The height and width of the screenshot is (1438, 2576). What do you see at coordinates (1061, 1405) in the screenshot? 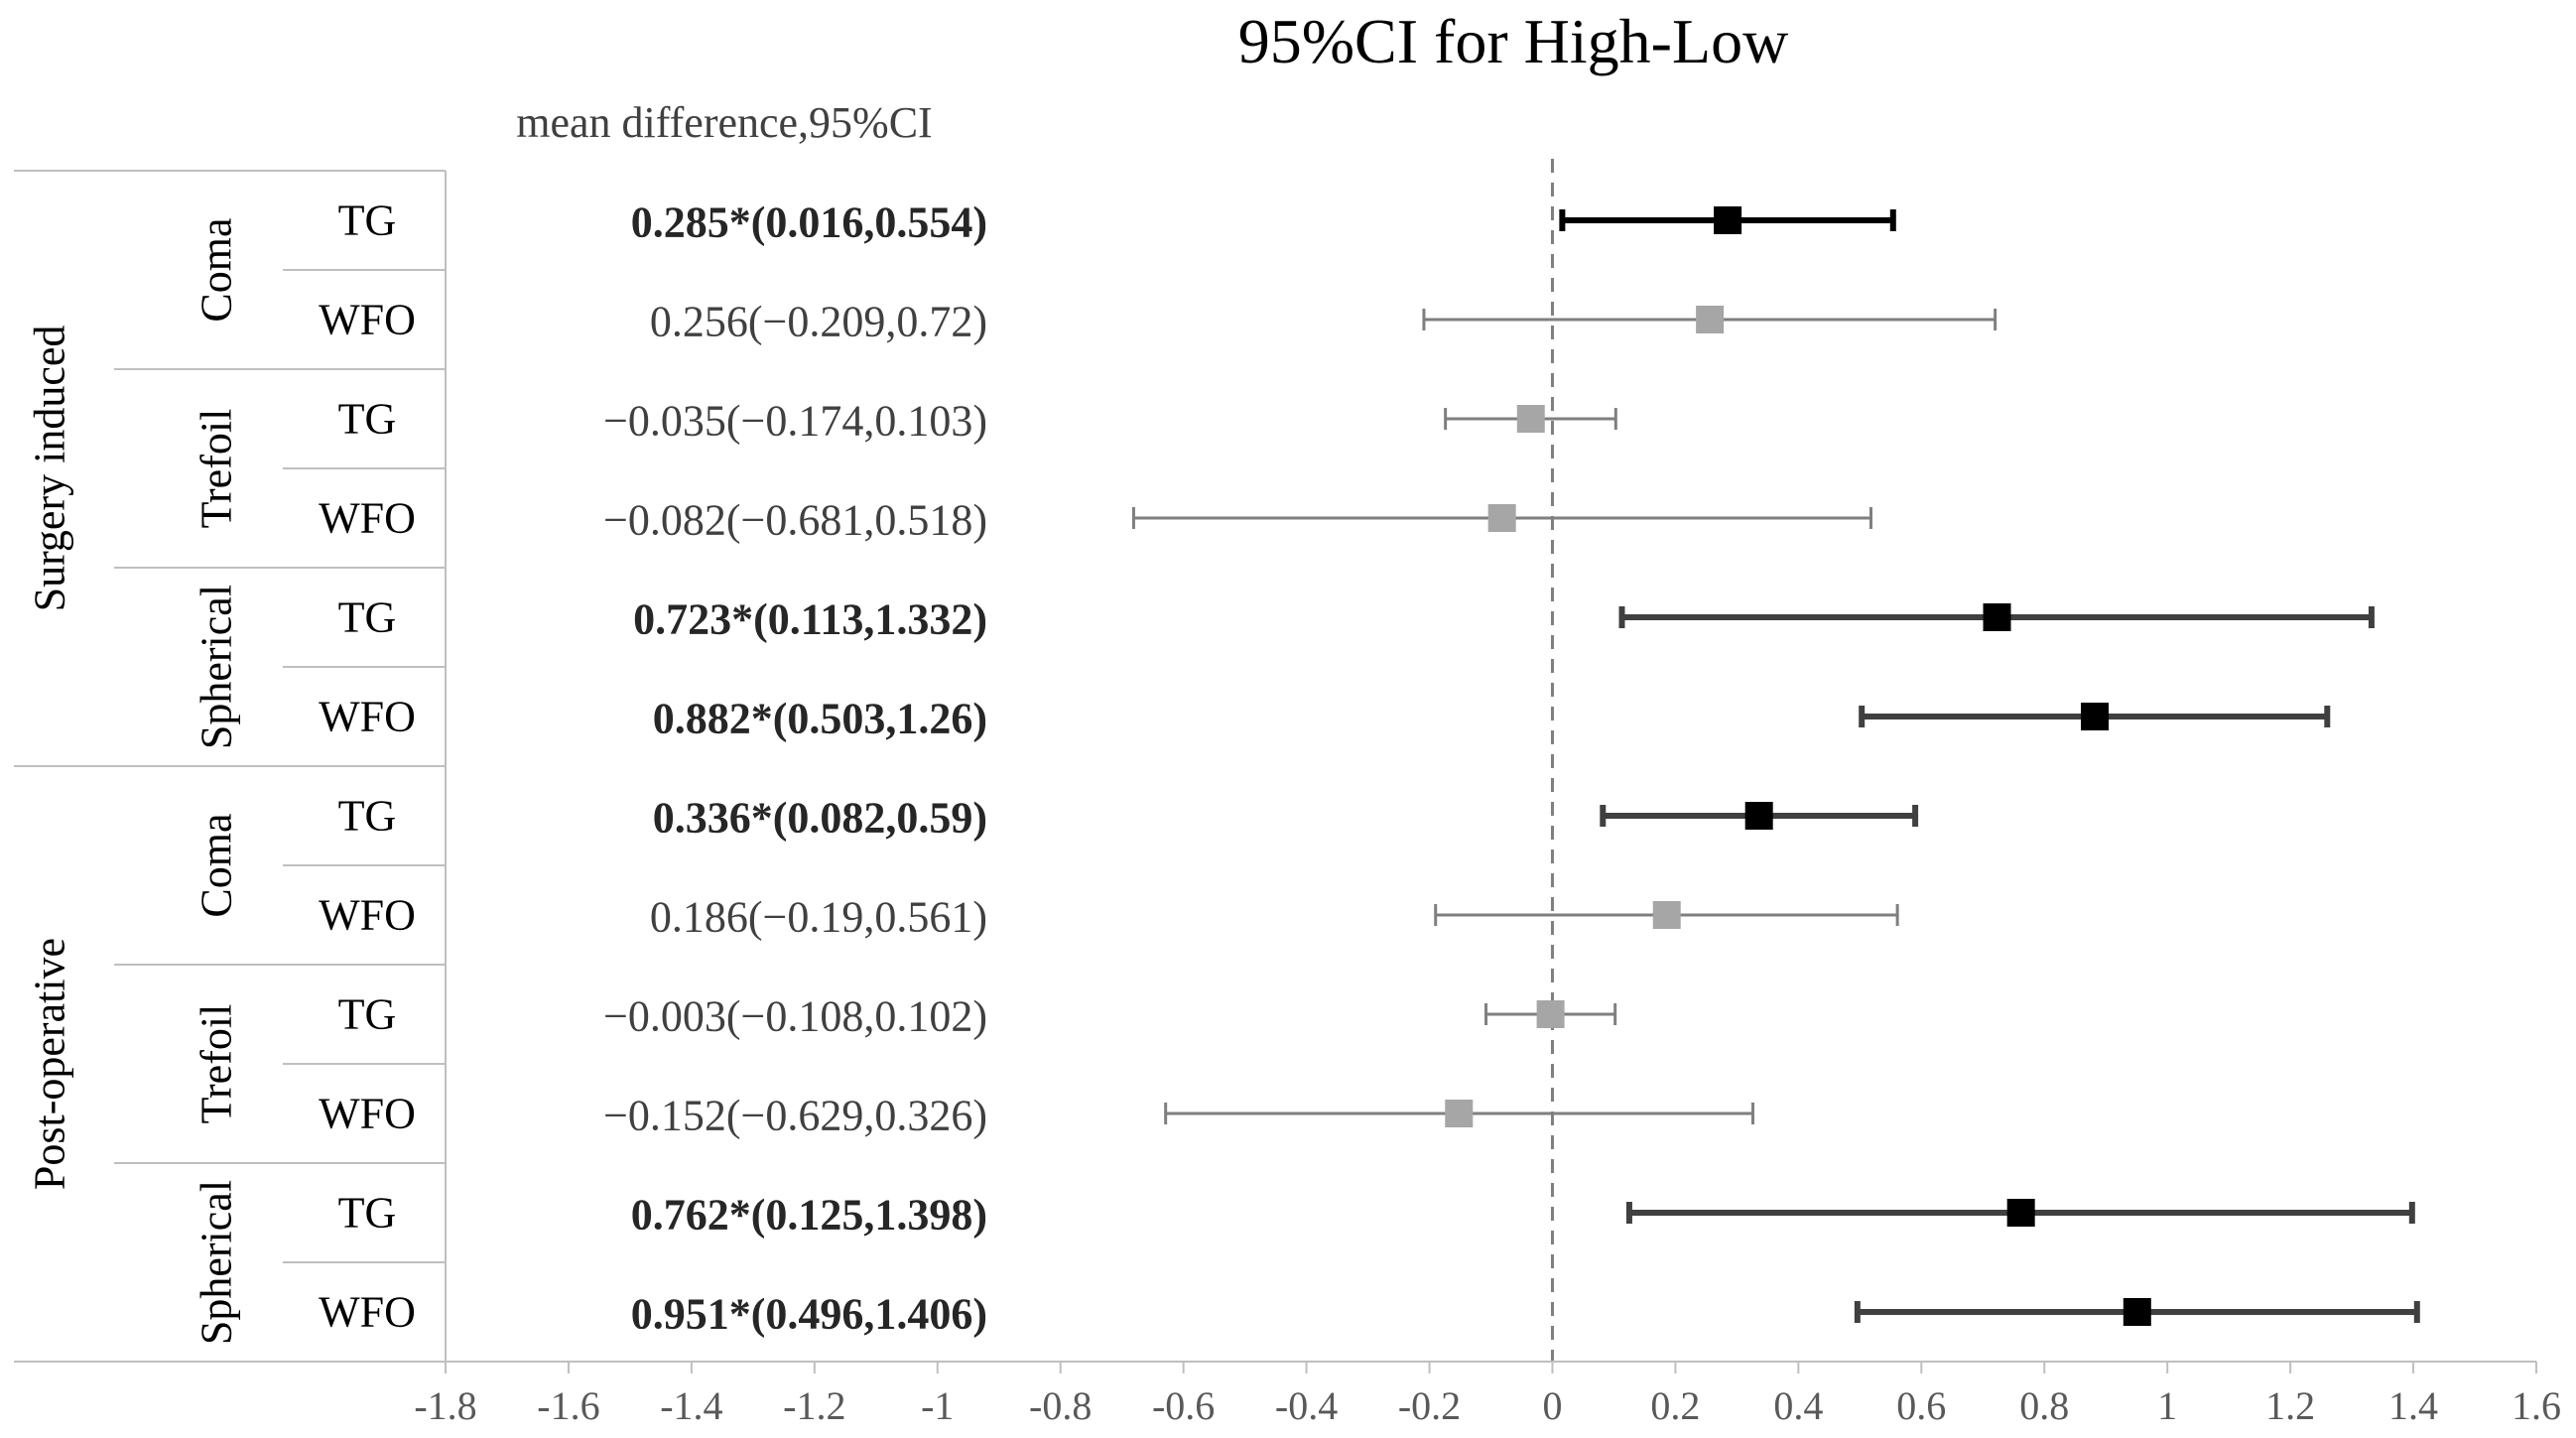
I see `x-tick-label: -0.8` at bounding box center [1061, 1405].